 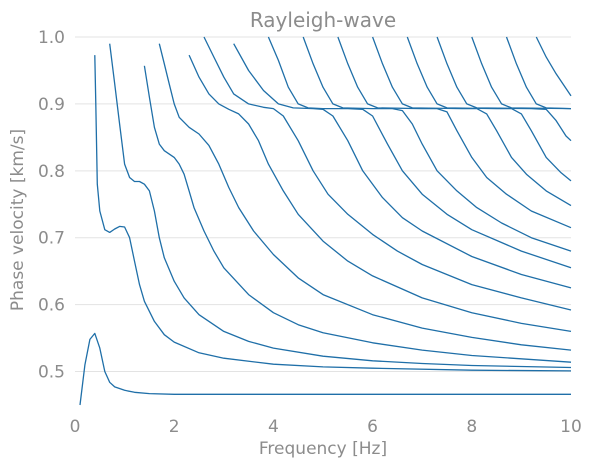 What do you see at coordinates (51, 239) in the screenshot?
I see `y-tick-label: 0.7` at bounding box center [51, 239].